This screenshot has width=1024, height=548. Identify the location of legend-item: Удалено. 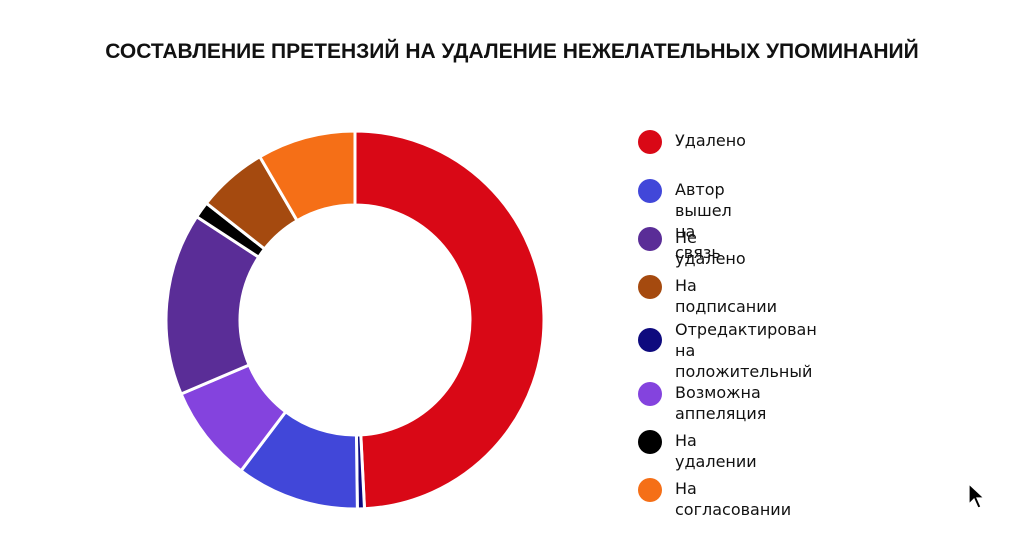
(692, 142).